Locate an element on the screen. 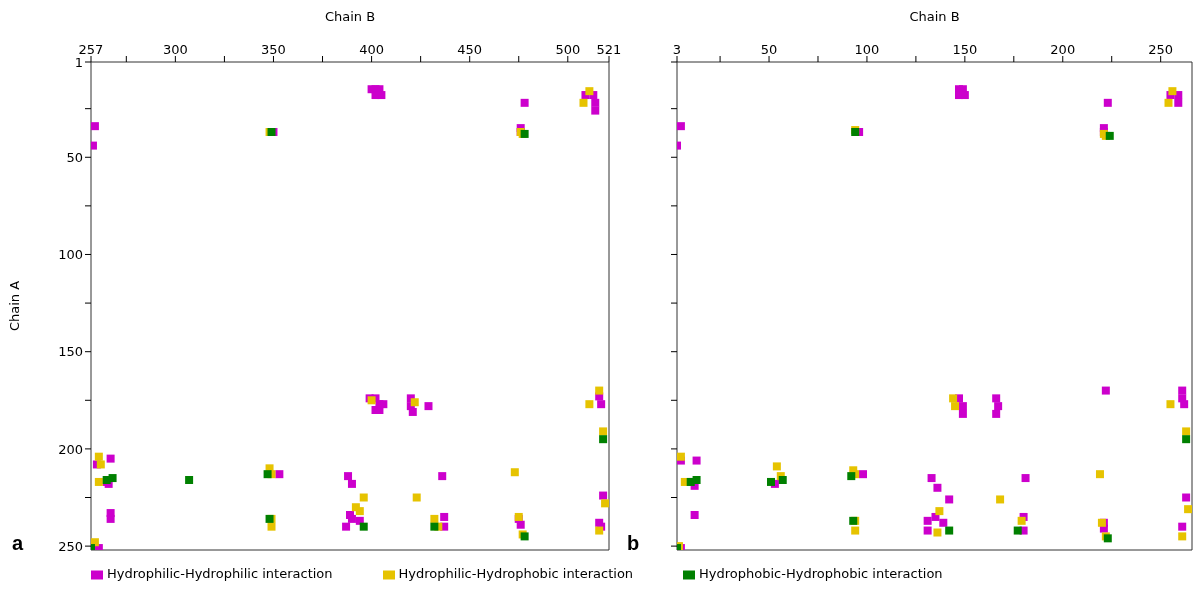 The width and height of the screenshot is (1193, 592). x-tick-label: 3 is located at coordinates (677, 49).